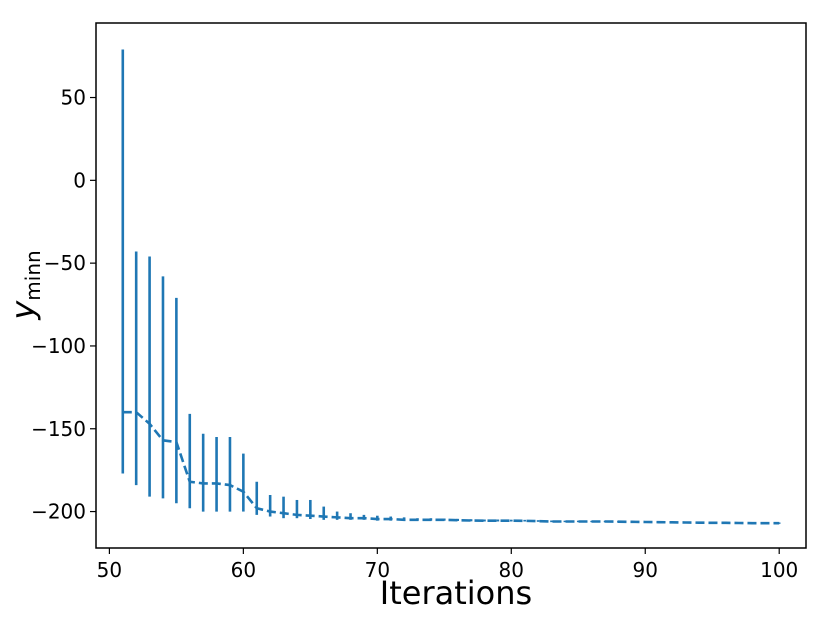  I want to click on series-line, so click(451, 467).